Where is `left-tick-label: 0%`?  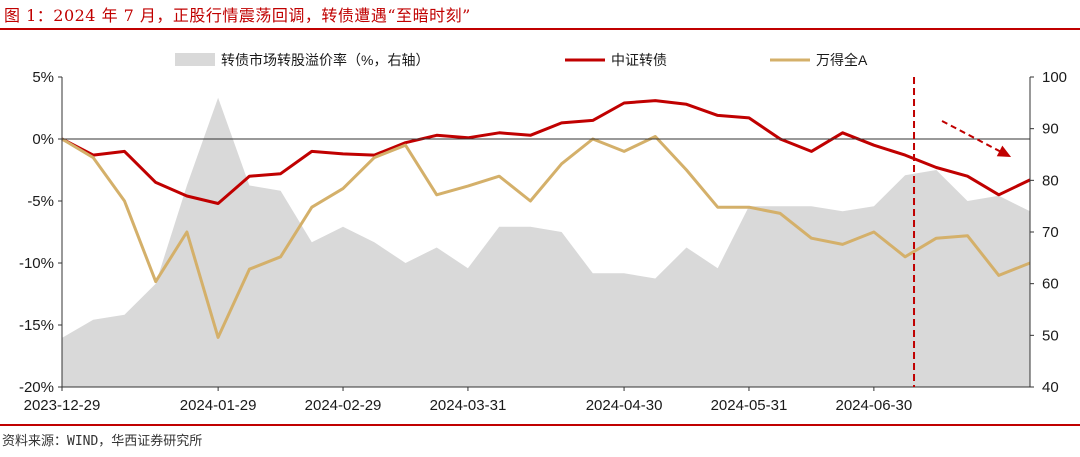 left-tick-label: 0% is located at coordinates (43, 139).